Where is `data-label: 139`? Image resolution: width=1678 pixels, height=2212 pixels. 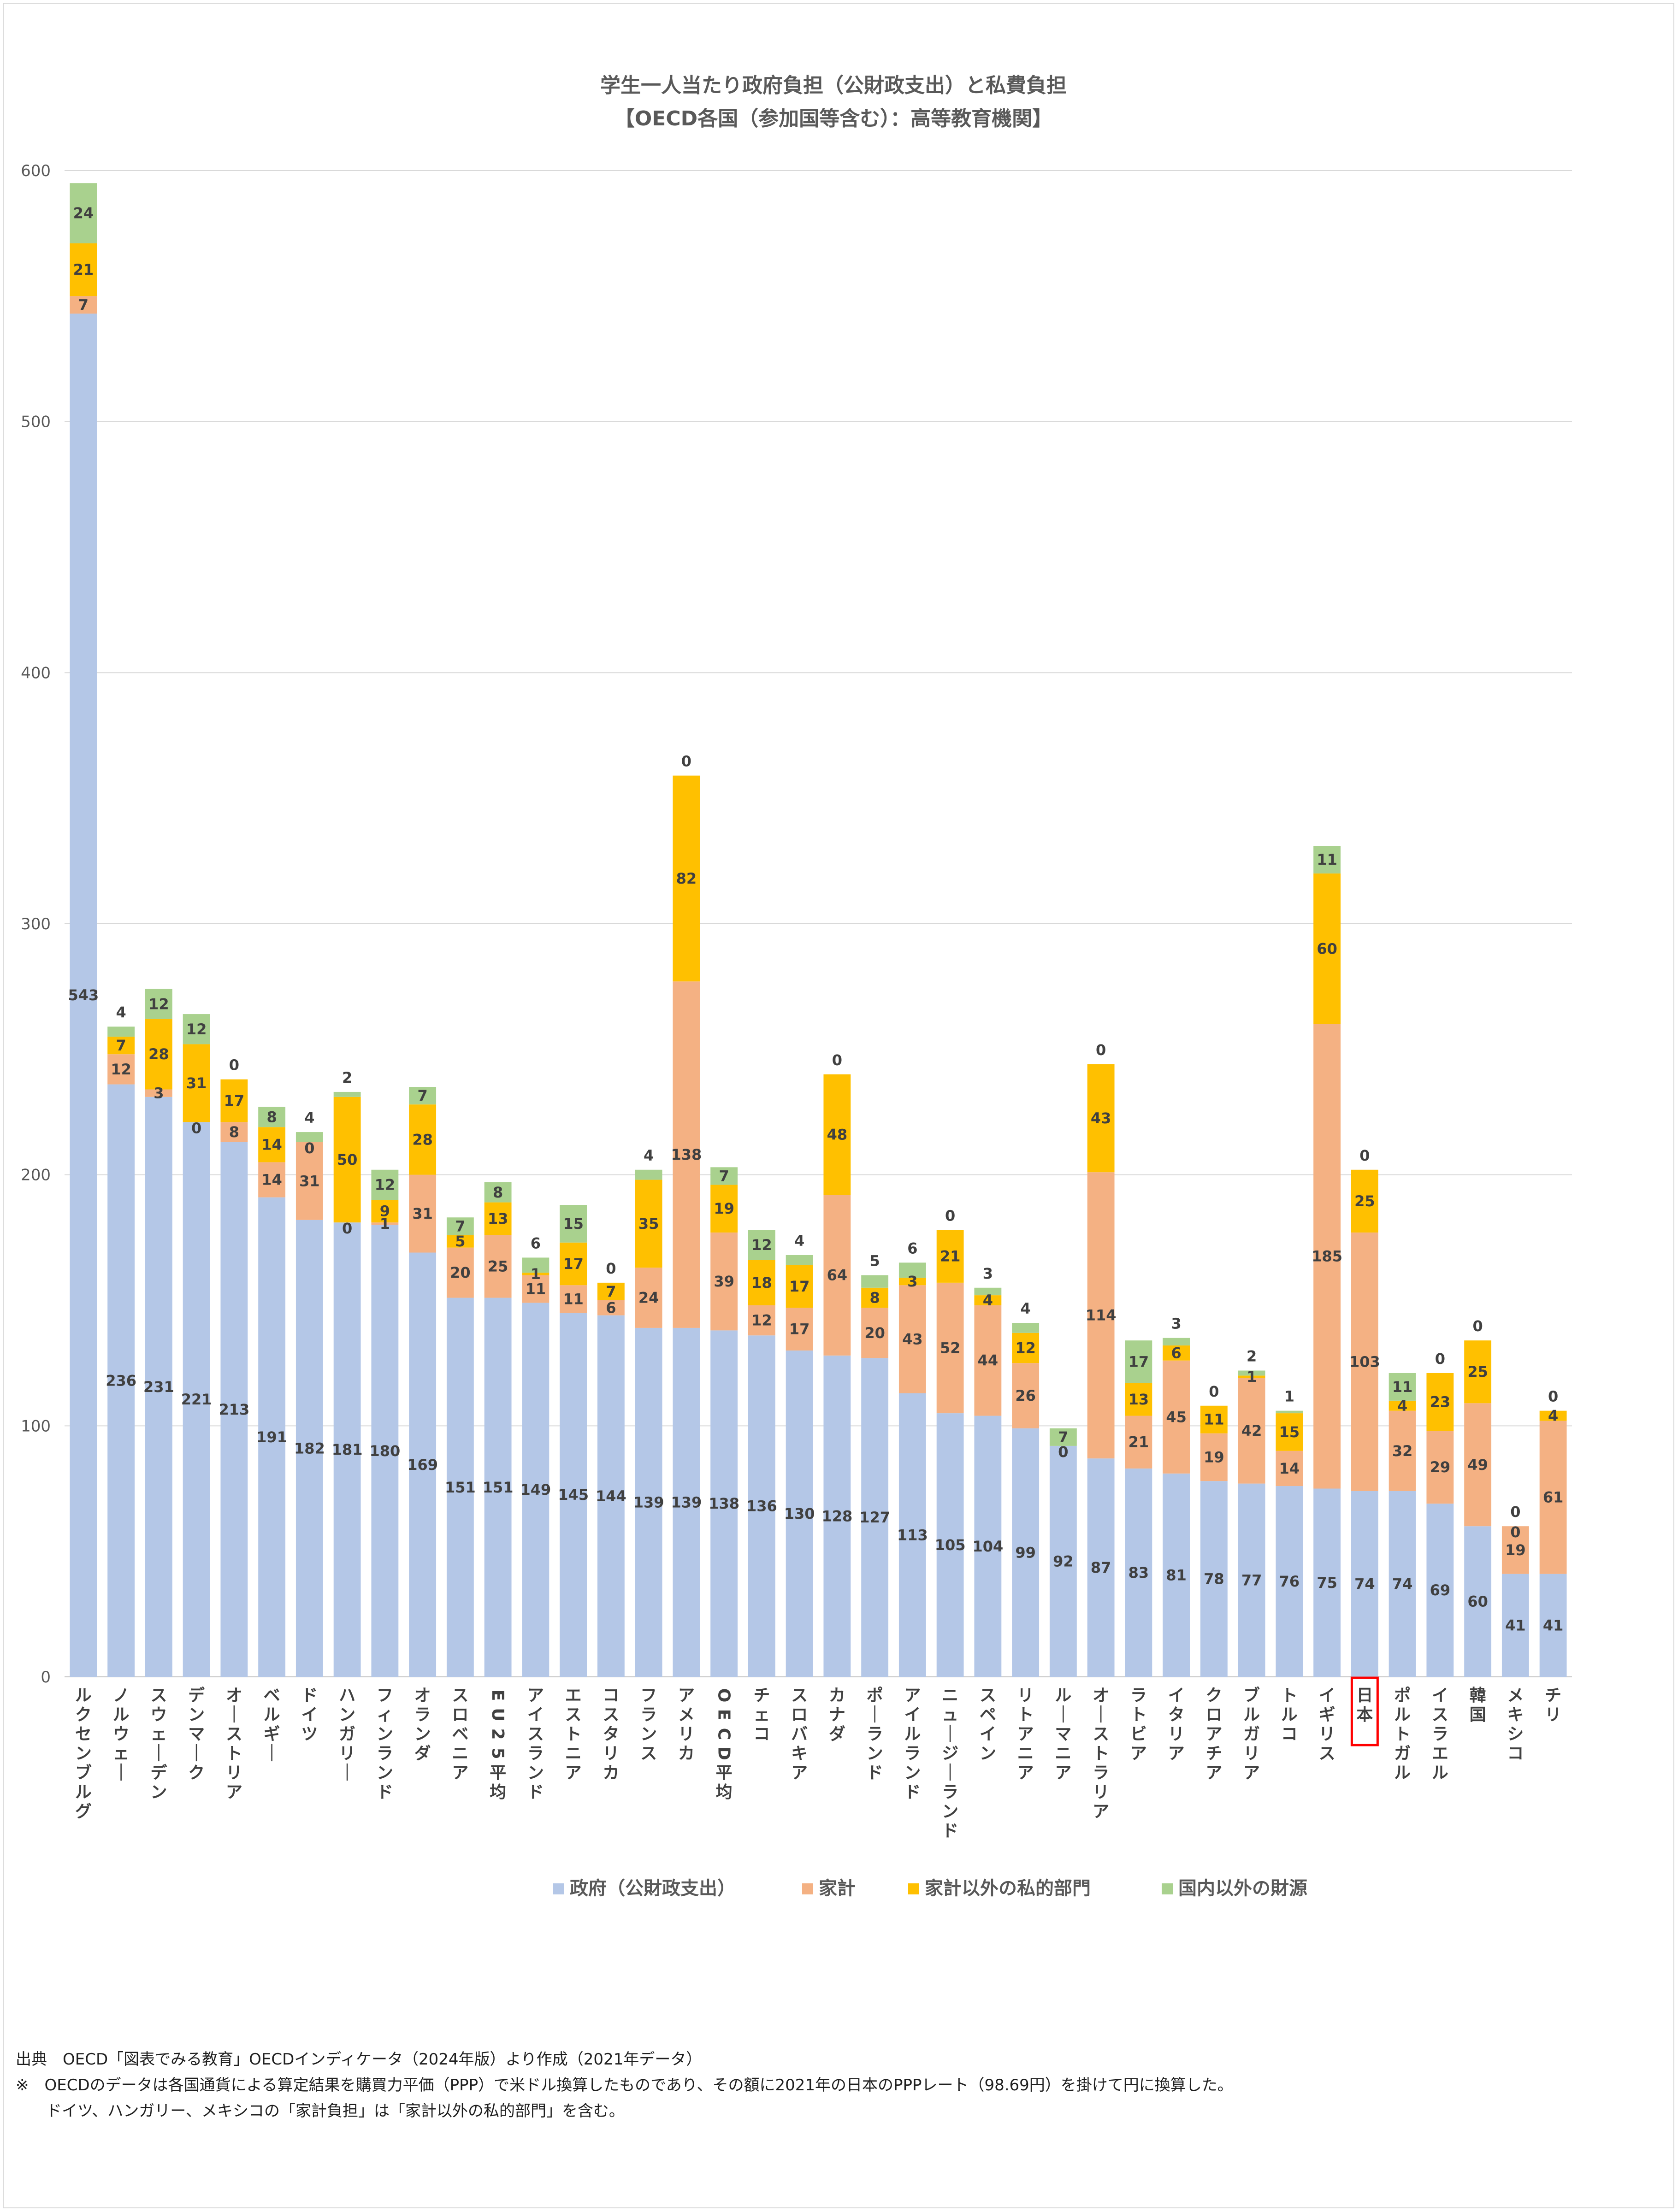 data-label: 139 is located at coordinates (649, 1502).